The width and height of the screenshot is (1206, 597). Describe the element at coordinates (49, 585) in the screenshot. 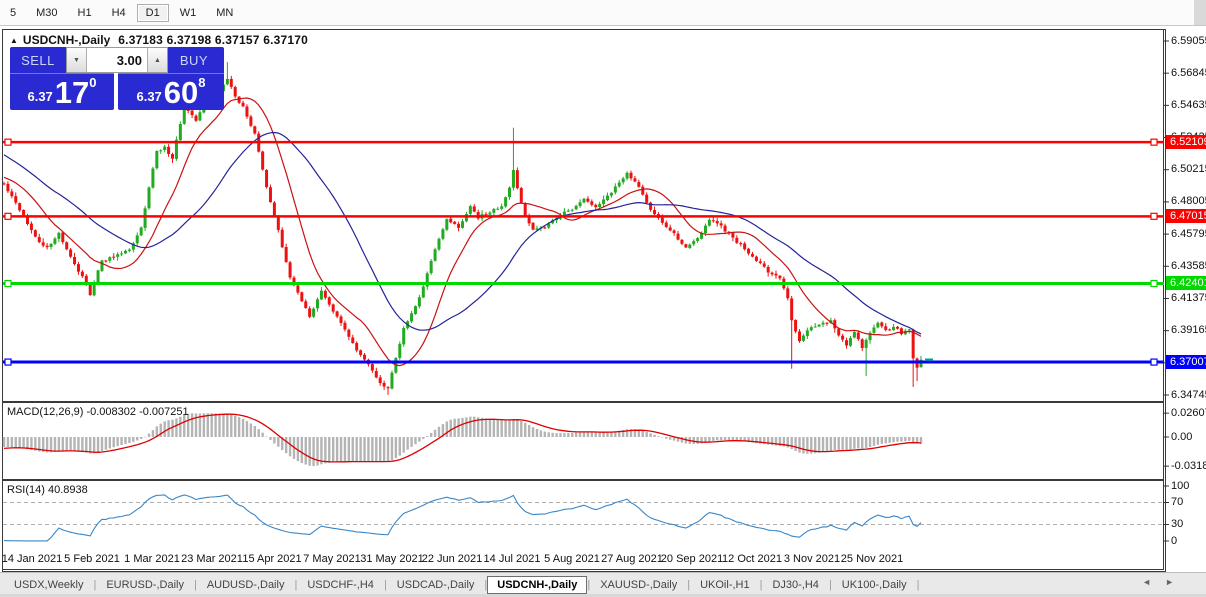

I see `chart-tab-usdx-weekly: USDX,Weekly` at that location.